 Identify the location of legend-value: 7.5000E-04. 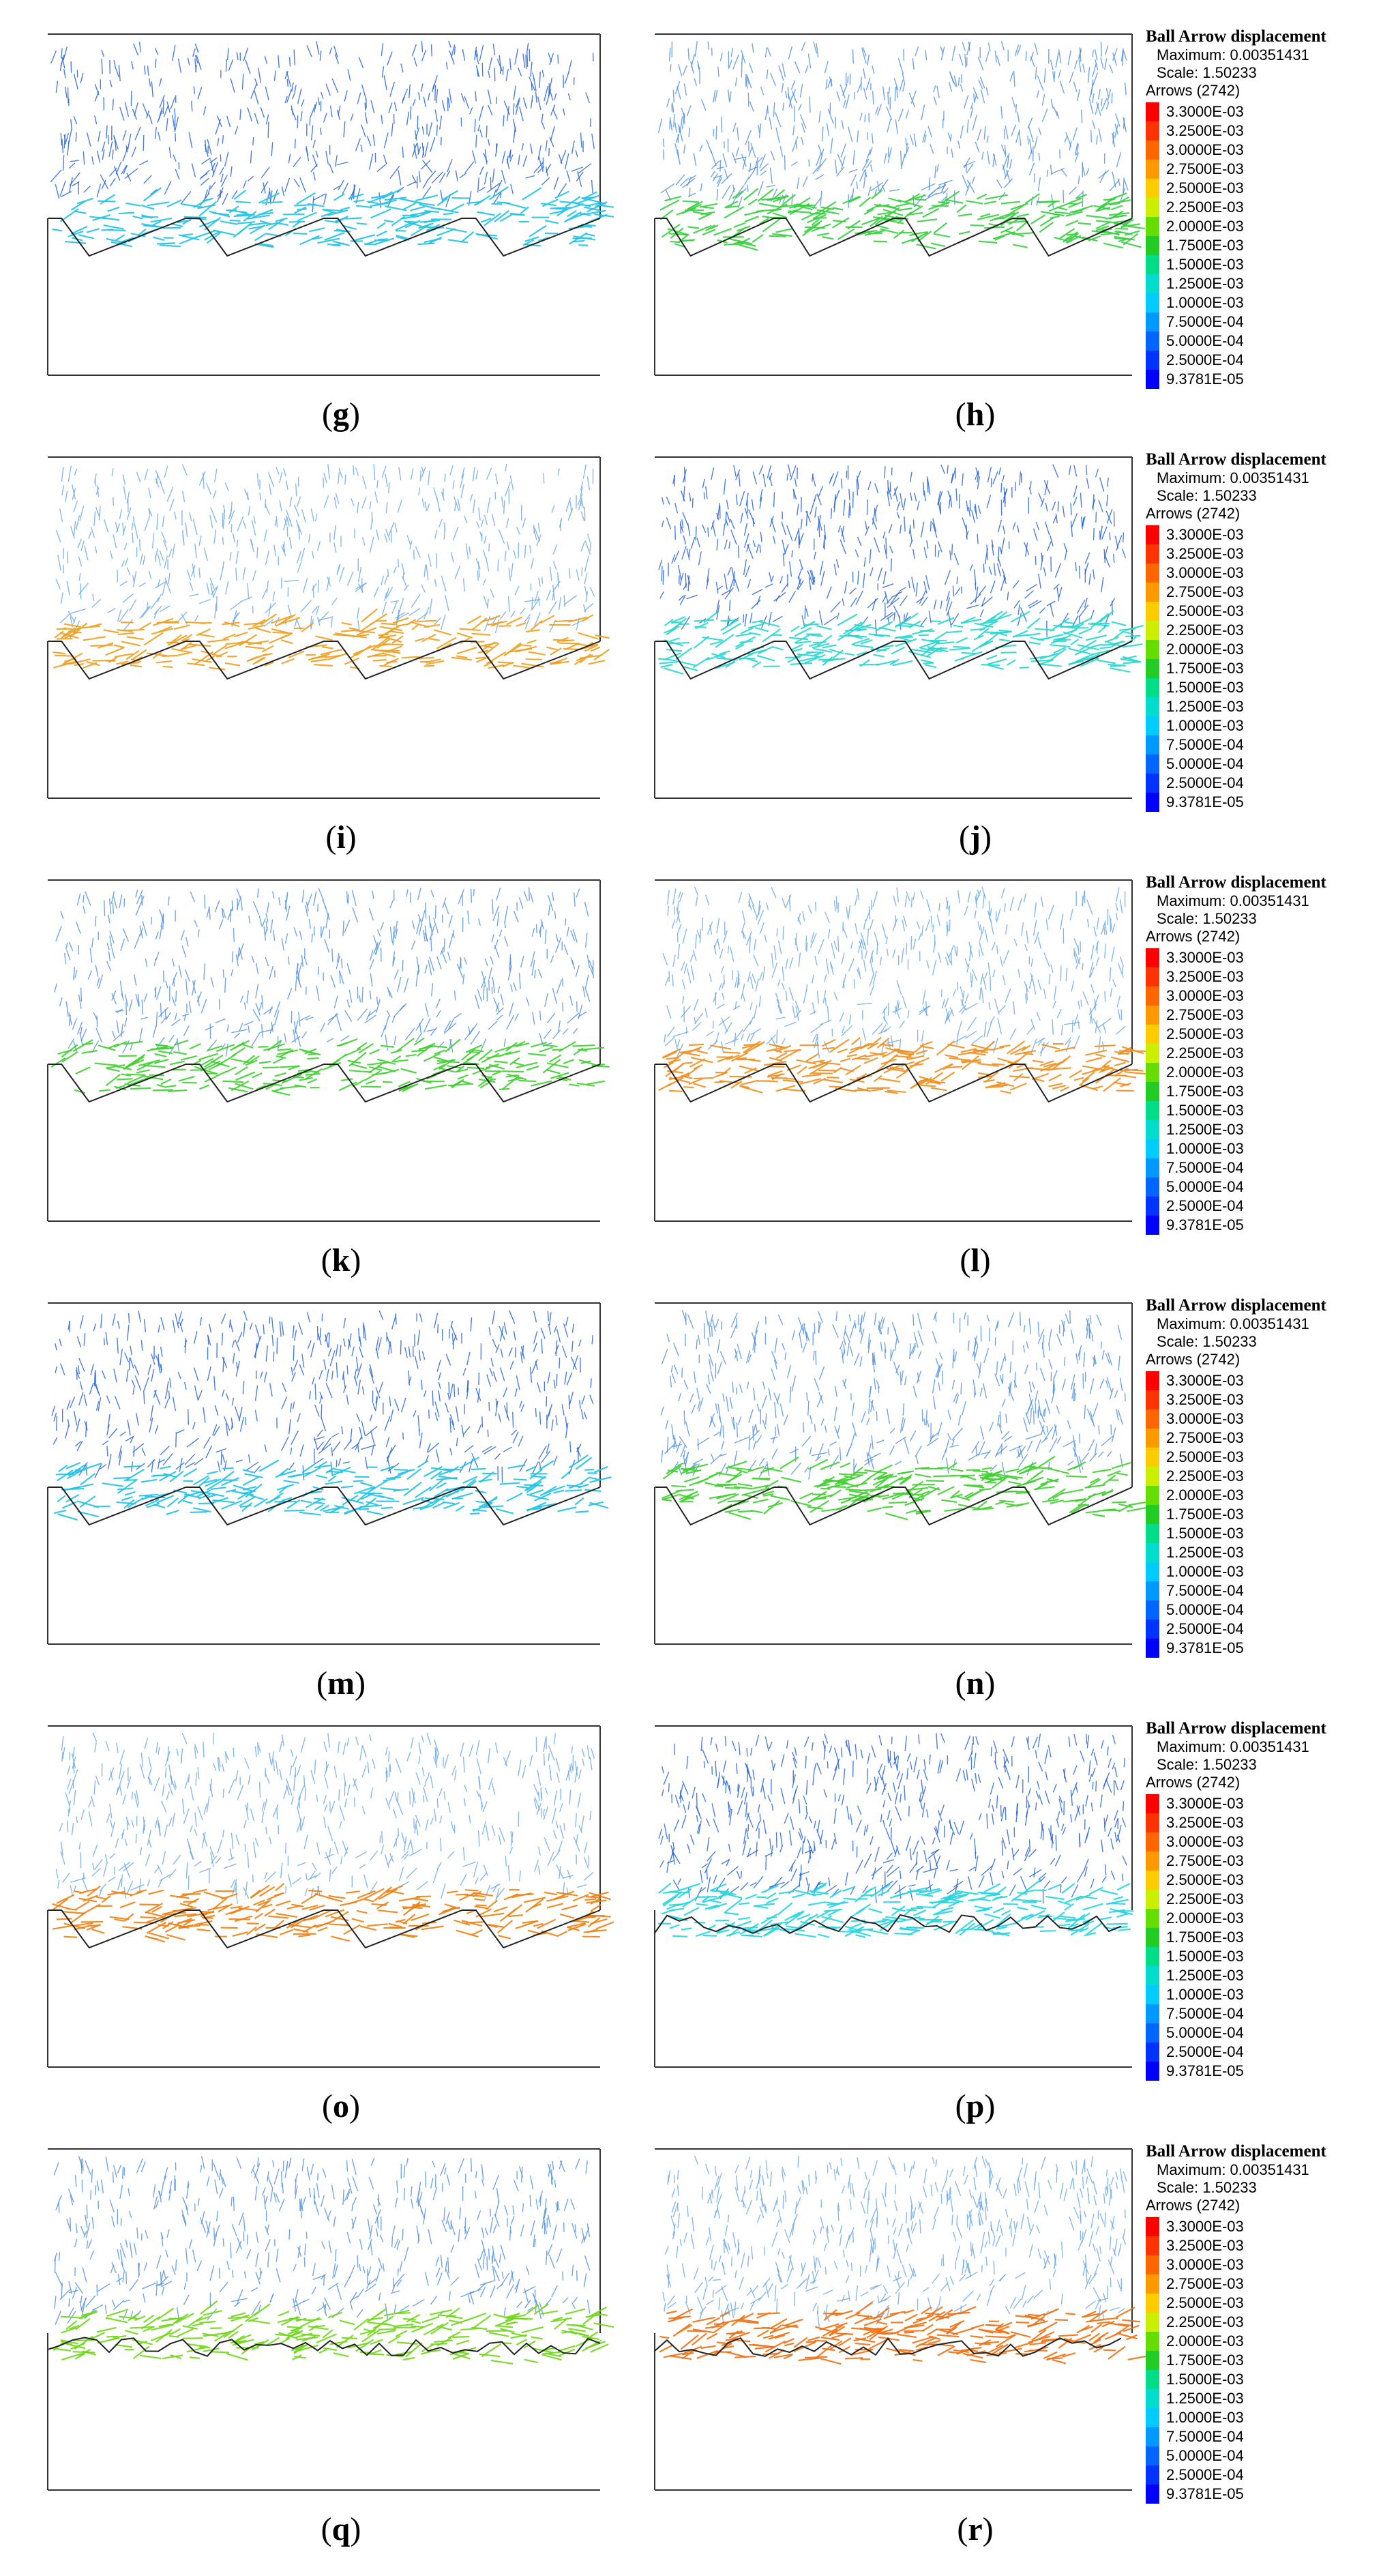
(1205, 321).